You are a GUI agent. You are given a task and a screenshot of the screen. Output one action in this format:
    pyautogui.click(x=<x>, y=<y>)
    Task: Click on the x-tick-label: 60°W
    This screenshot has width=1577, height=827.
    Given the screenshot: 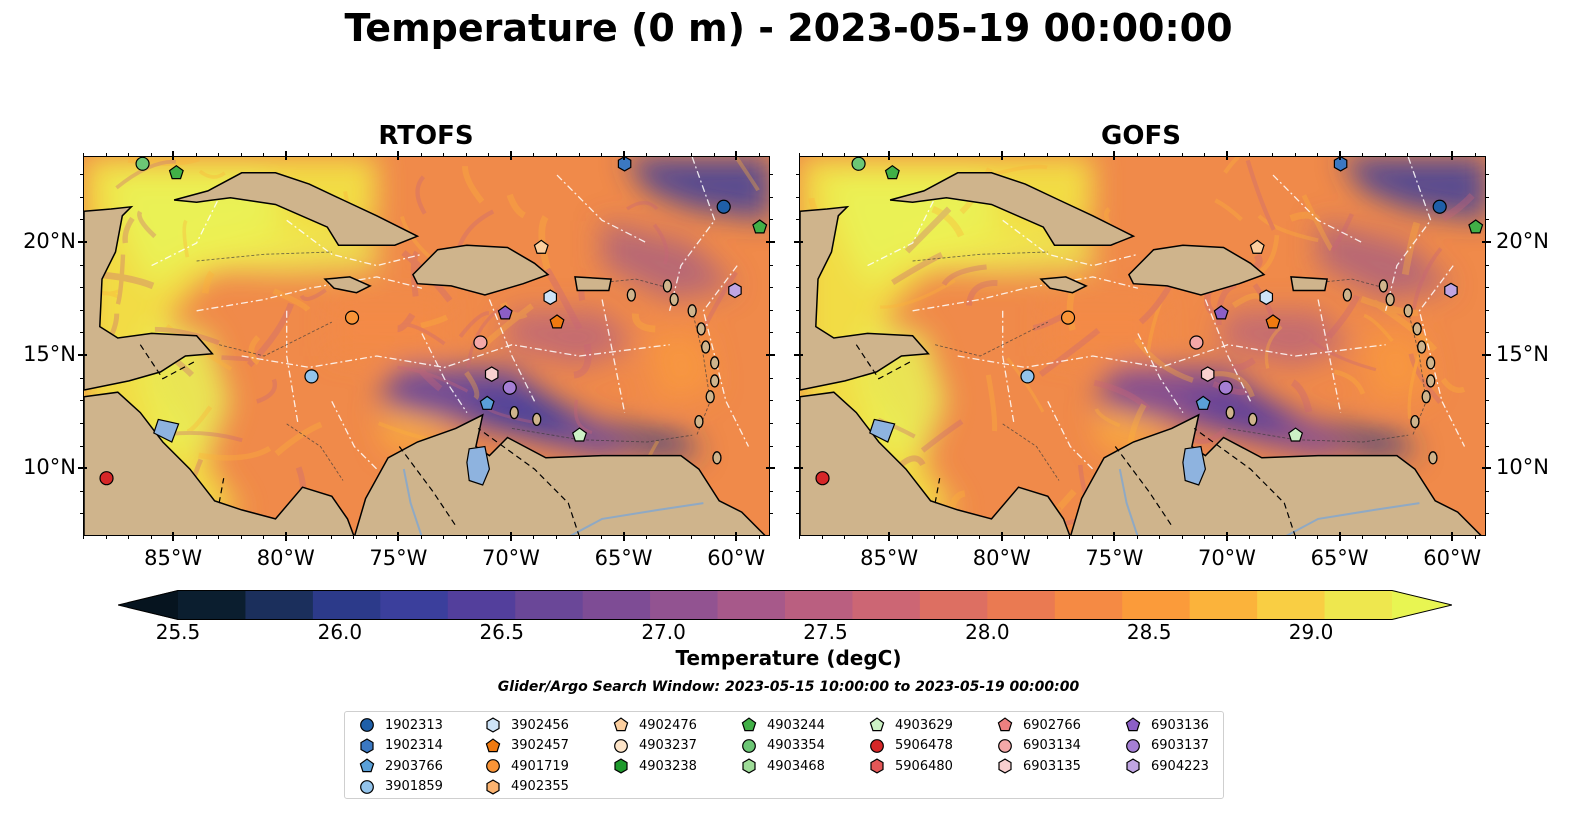 What is the action you would take?
    pyautogui.click(x=736, y=558)
    